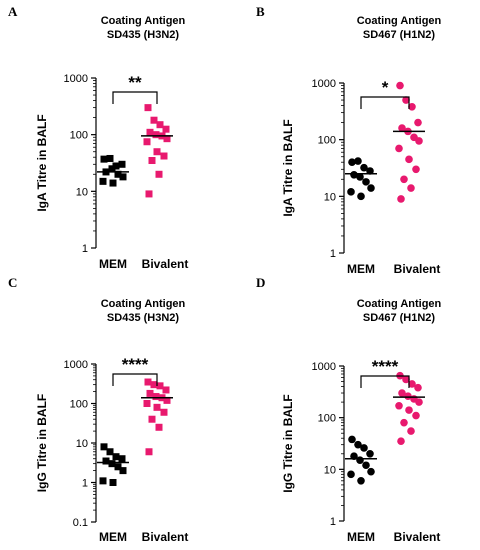 The height and width of the screenshot is (550, 480). What do you see at coordinates (42, 443) in the screenshot?
I see `y-axis-label: IgG Titre in BALF` at bounding box center [42, 443].